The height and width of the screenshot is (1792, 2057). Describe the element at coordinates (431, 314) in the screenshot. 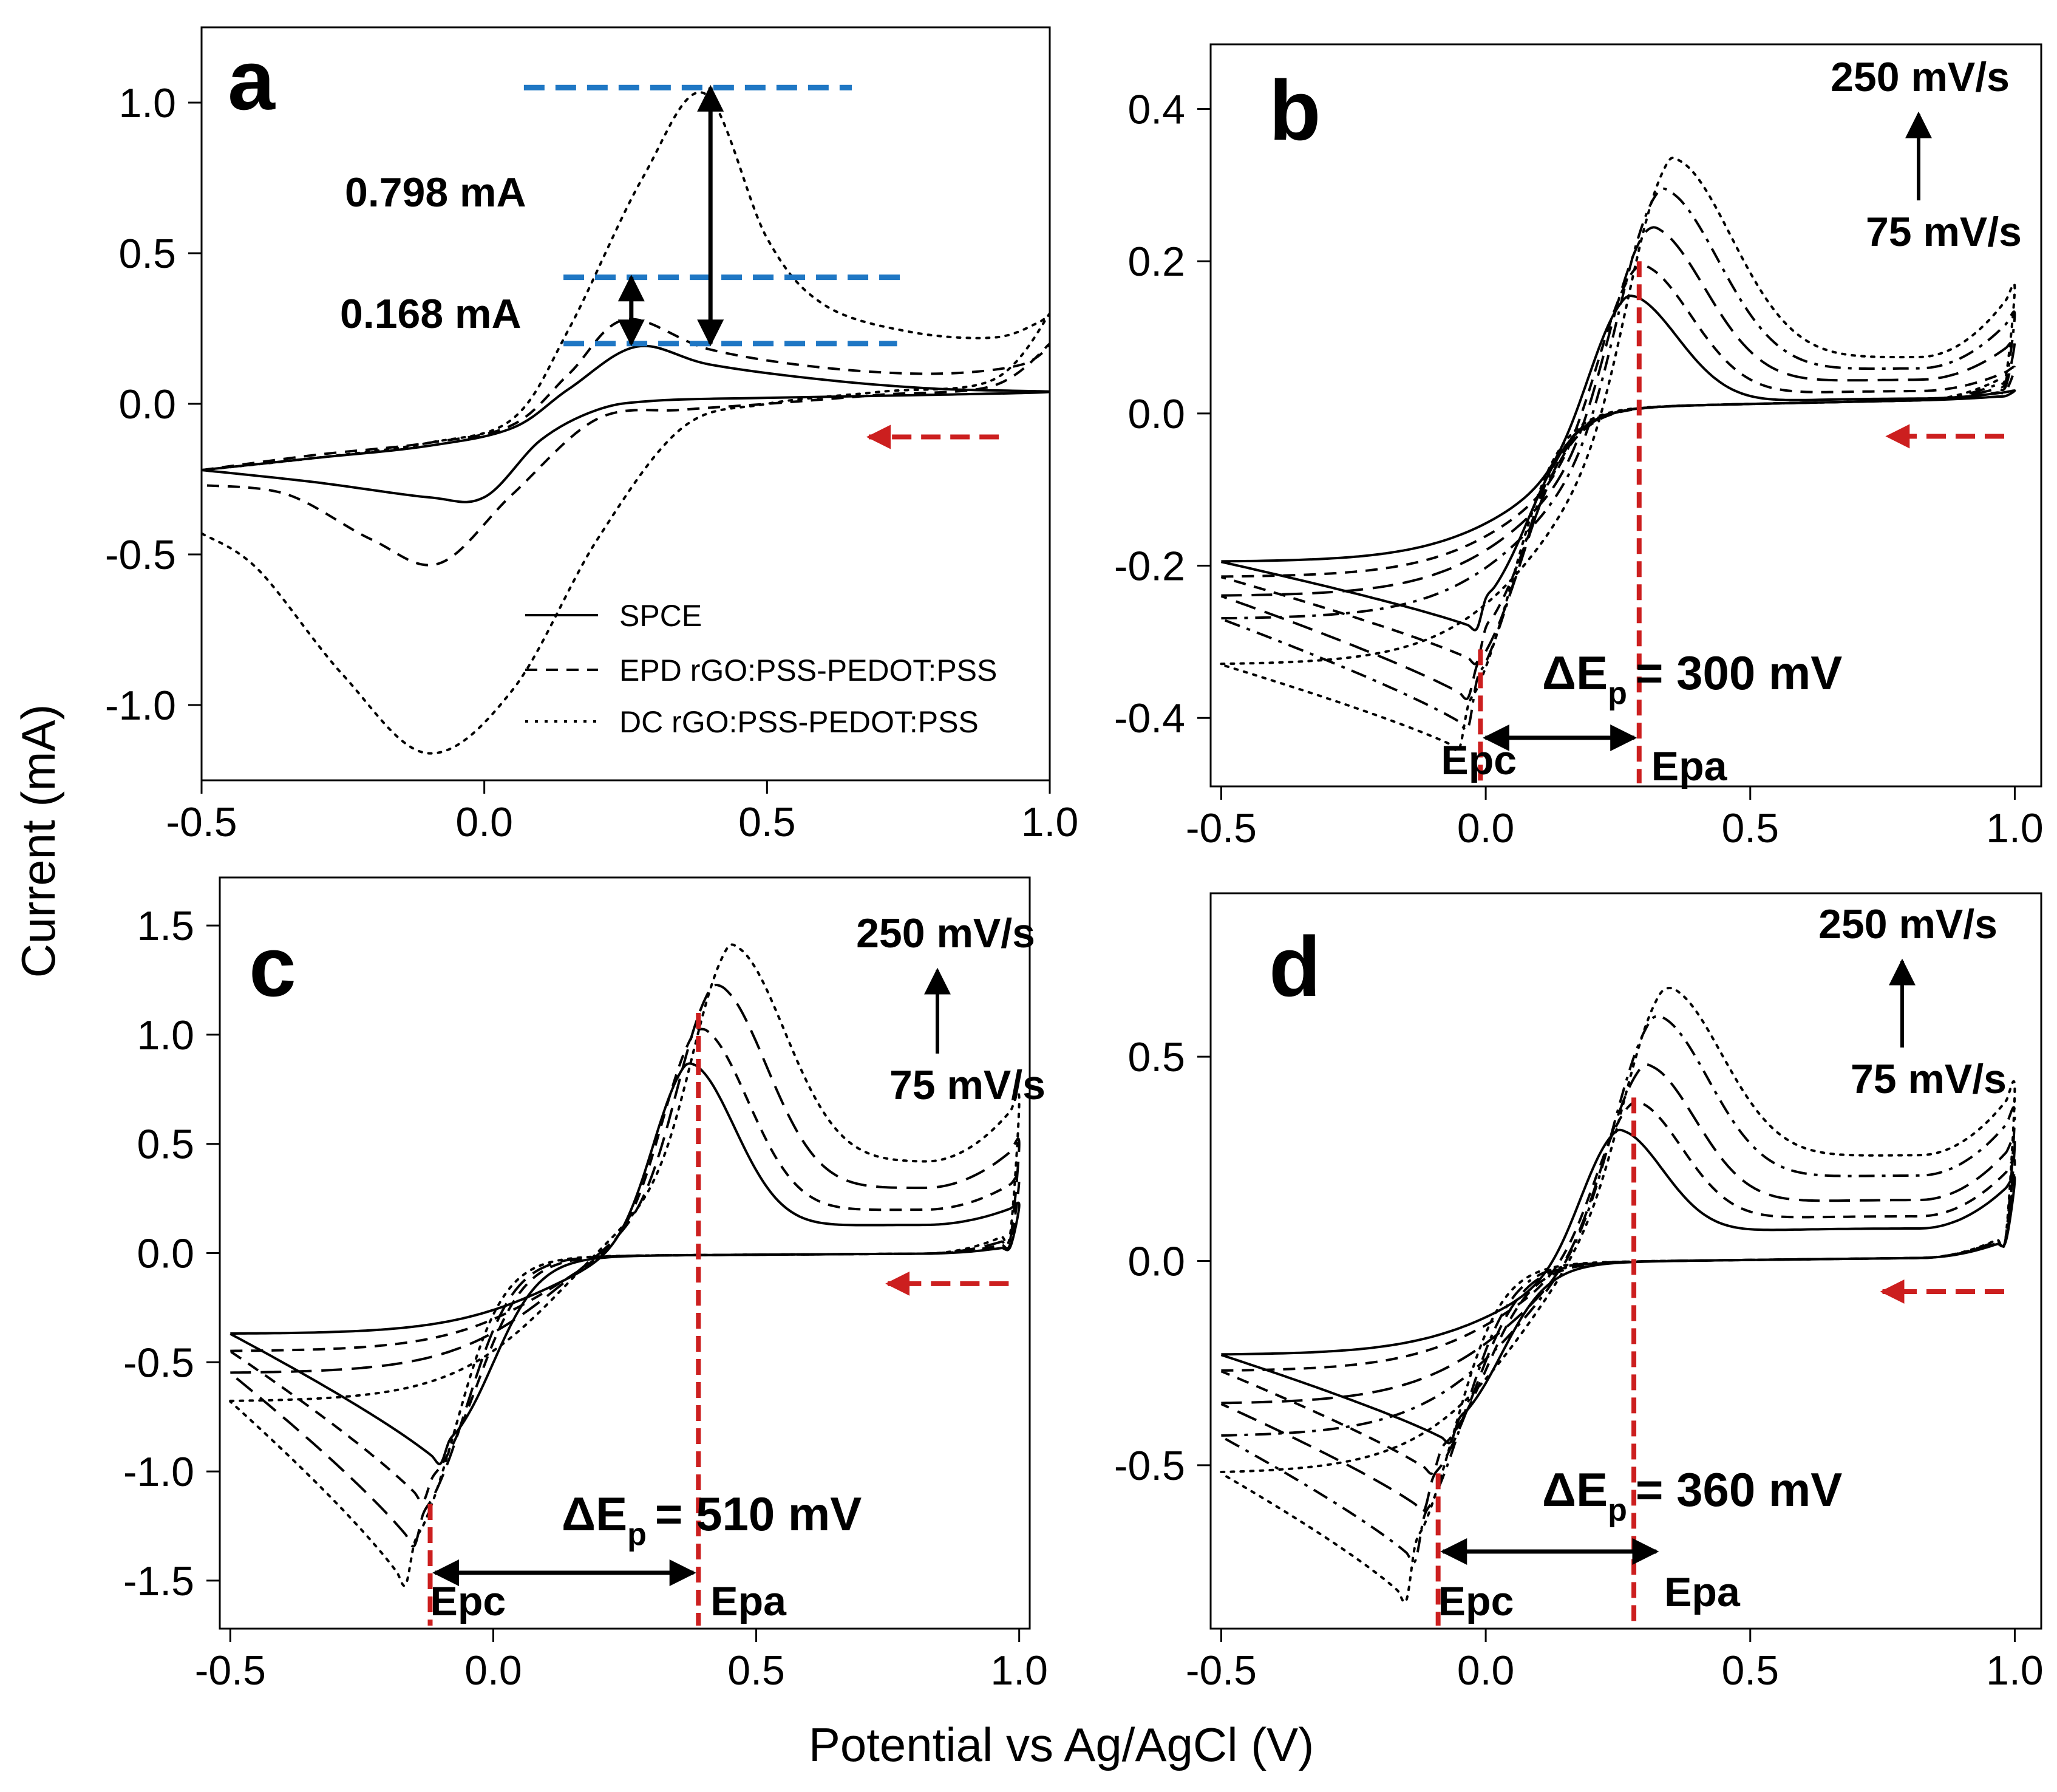

I see `current-diff-label: 0.168 mA` at that location.